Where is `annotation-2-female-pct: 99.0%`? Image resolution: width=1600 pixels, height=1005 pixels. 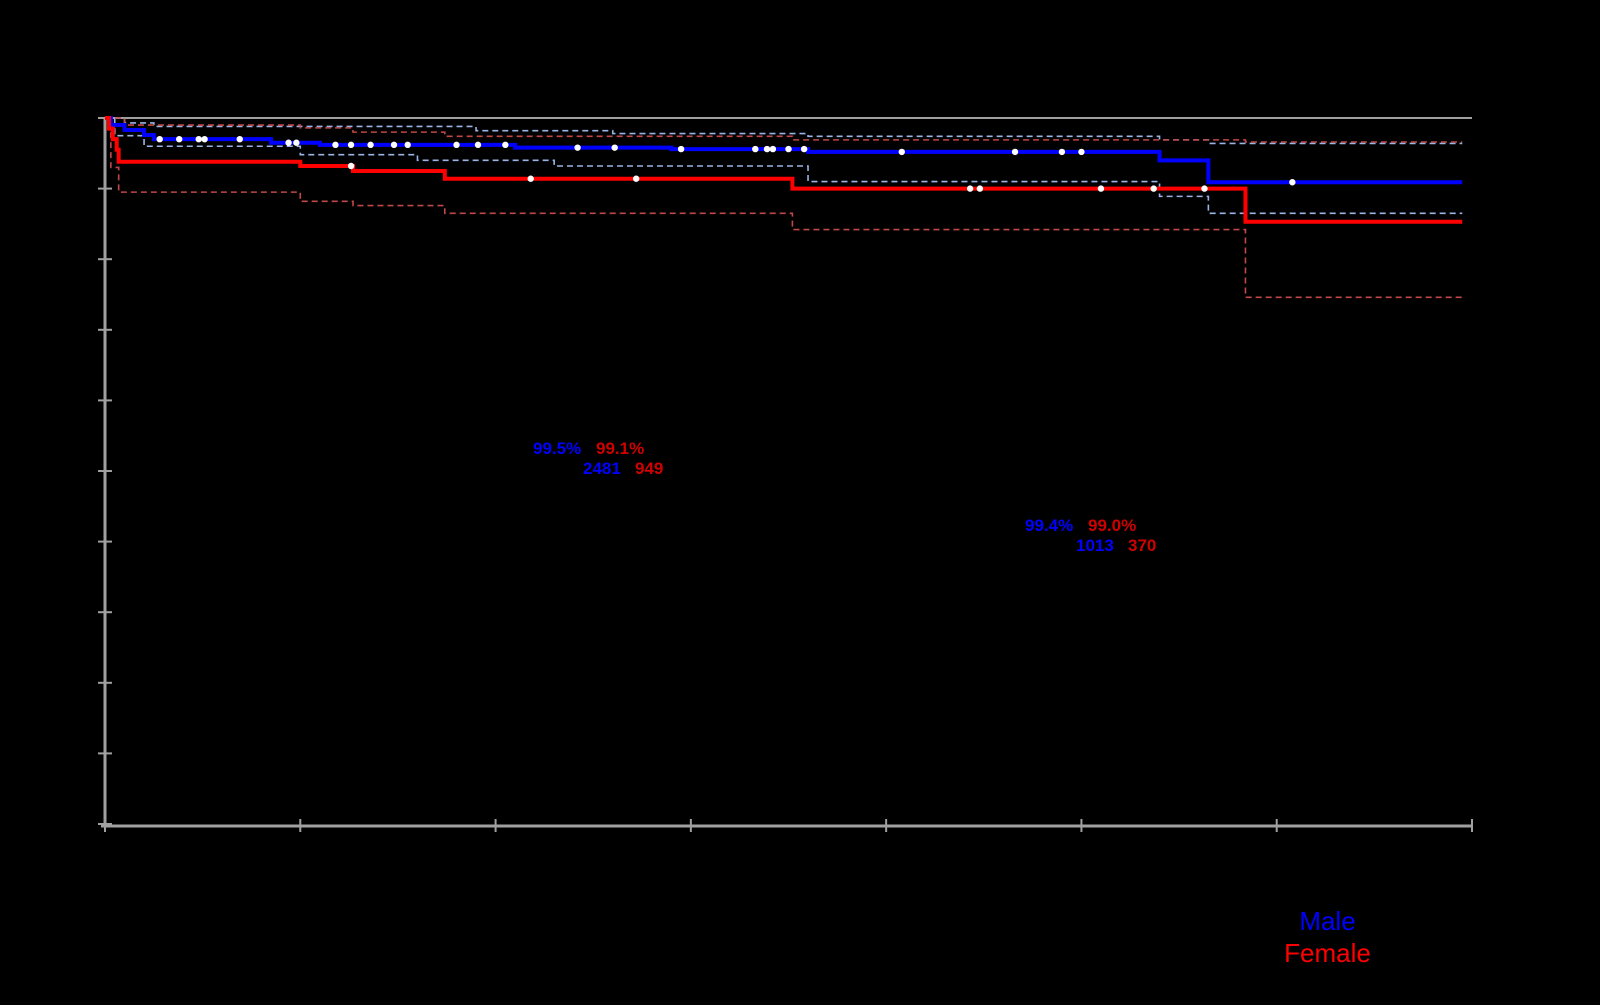 annotation-2-female-pct: 99.0% is located at coordinates (1112, 525).